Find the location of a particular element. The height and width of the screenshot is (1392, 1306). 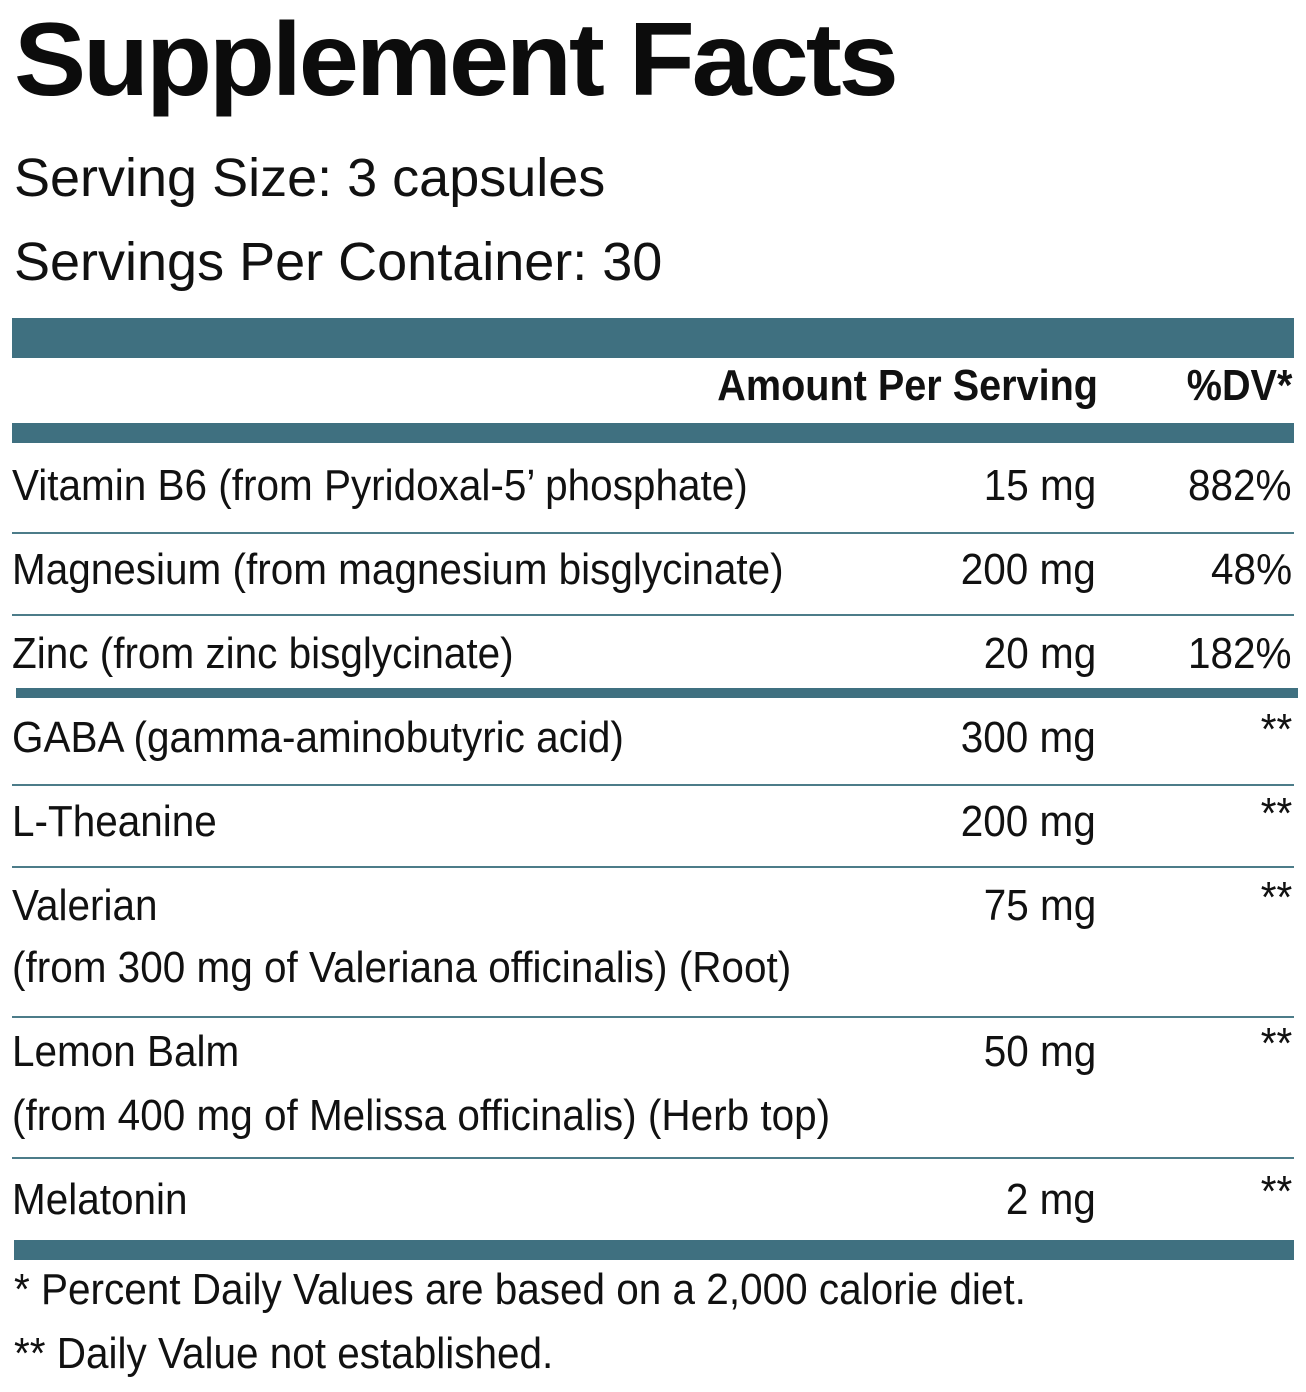

nutrient-amount: 20 mg is located at coordinates (1039, 653).